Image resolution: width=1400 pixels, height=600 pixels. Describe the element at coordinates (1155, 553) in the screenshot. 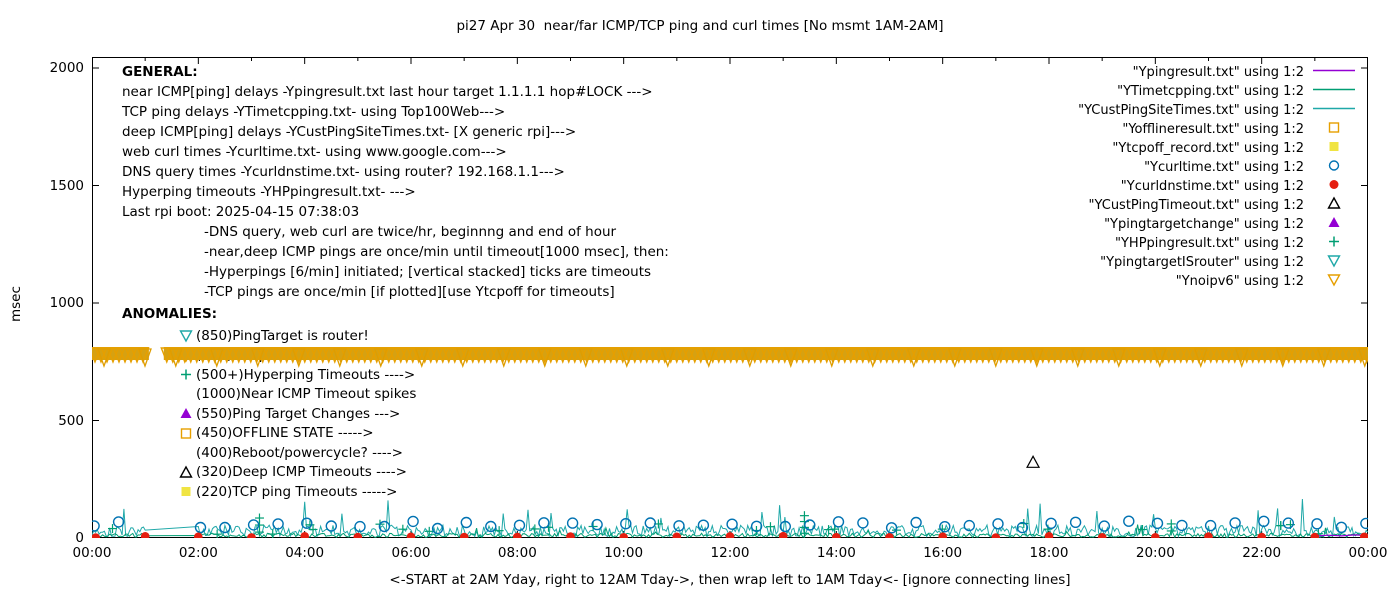

I see `x-tick-label: 20:00` at that location.